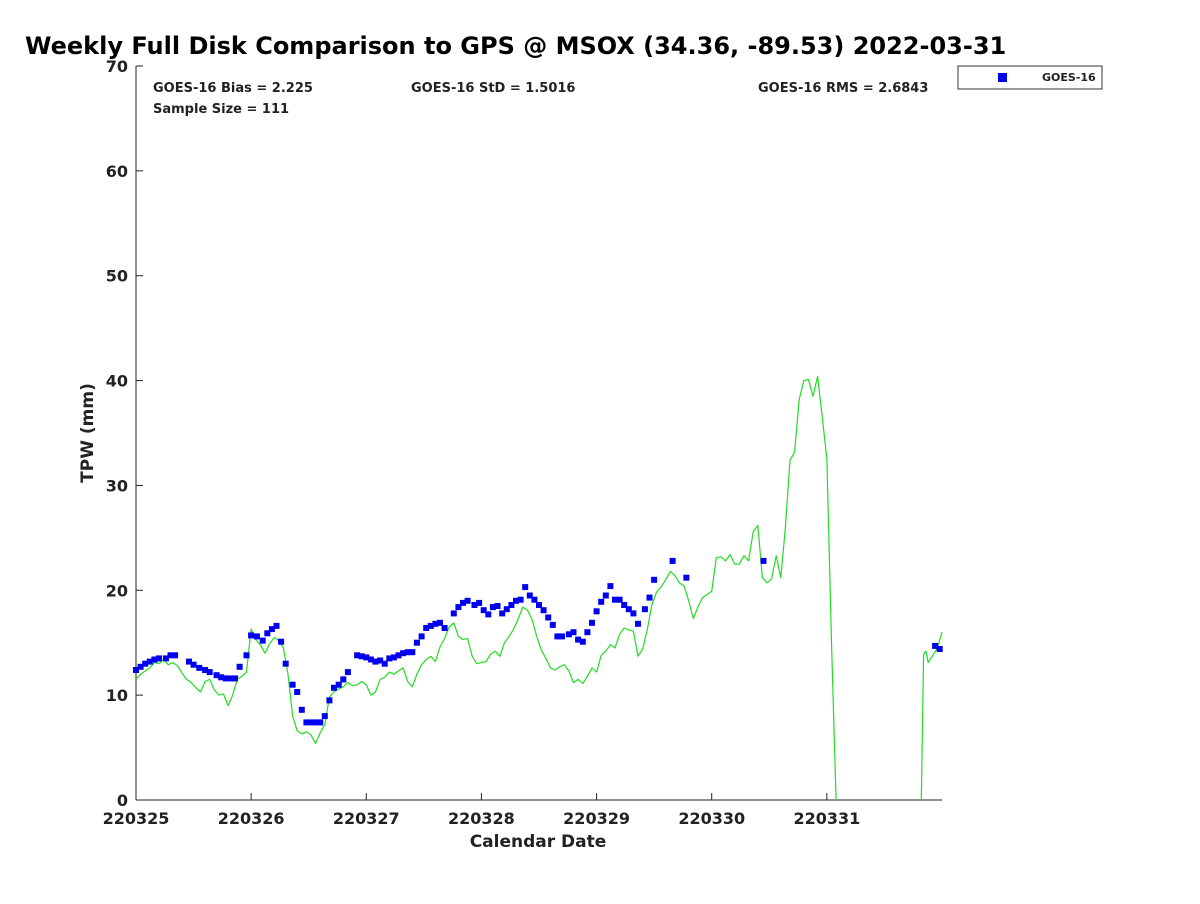 Image resolution: width=1200 pixels, height=904 pixels. I want to click on stat-bias: GOES-16 Bias = 2.225, so click(233, 88).